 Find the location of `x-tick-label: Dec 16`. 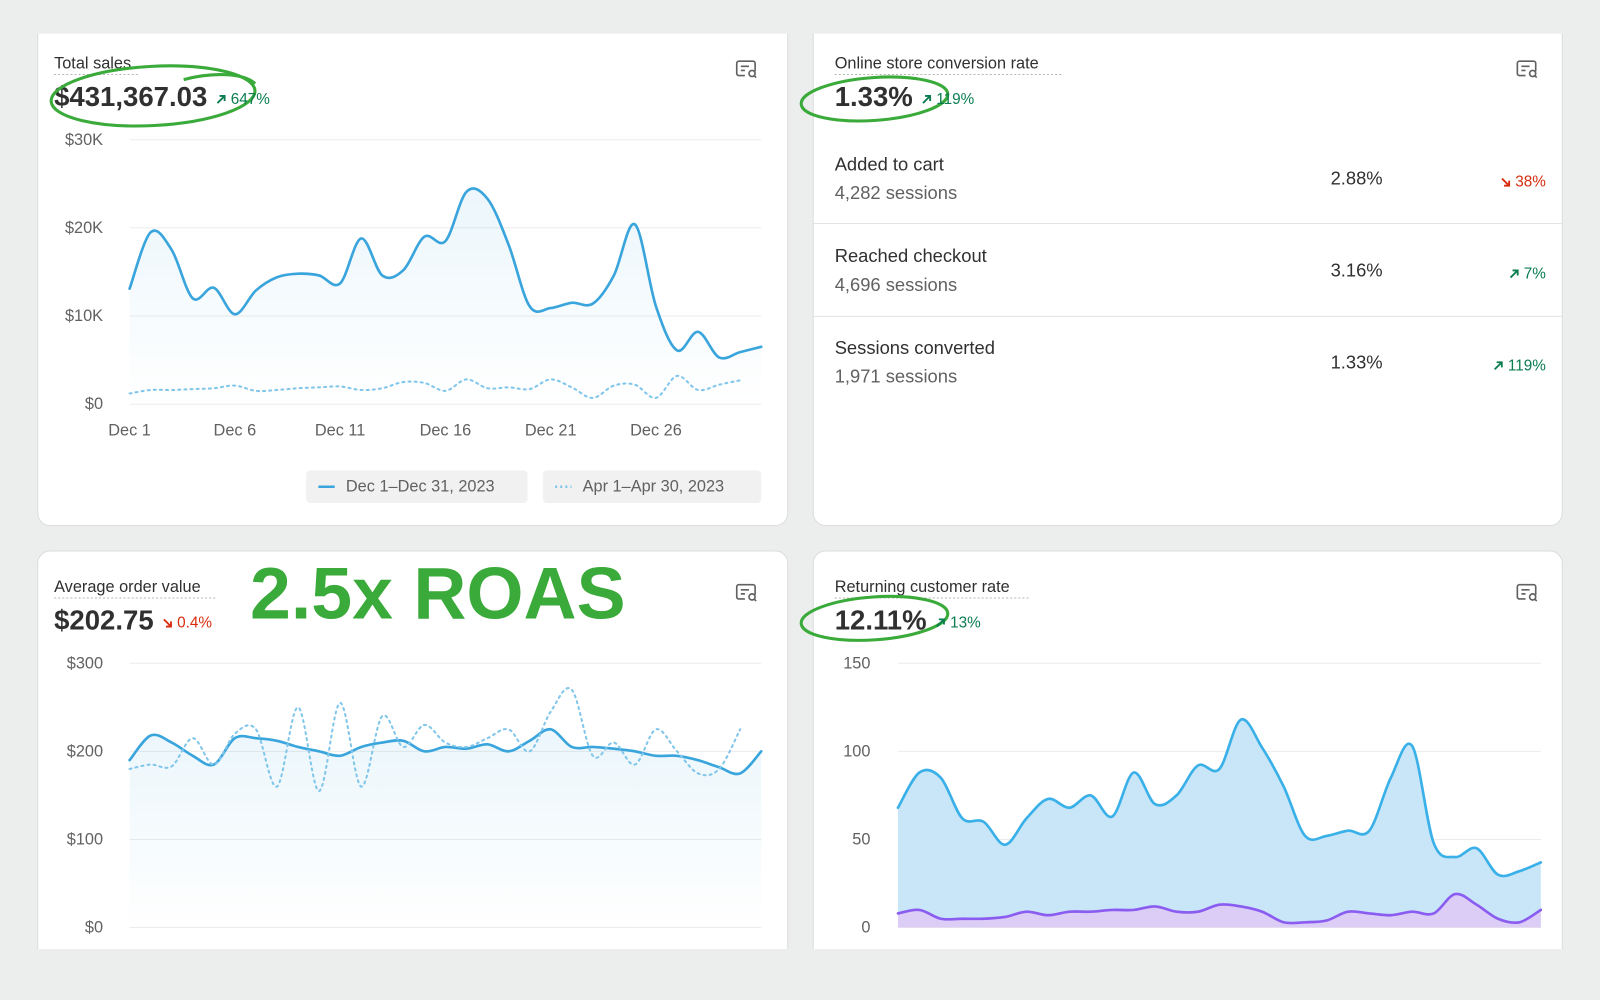

x-tick-label: Dec 16 is located at coordinates (446, 431).